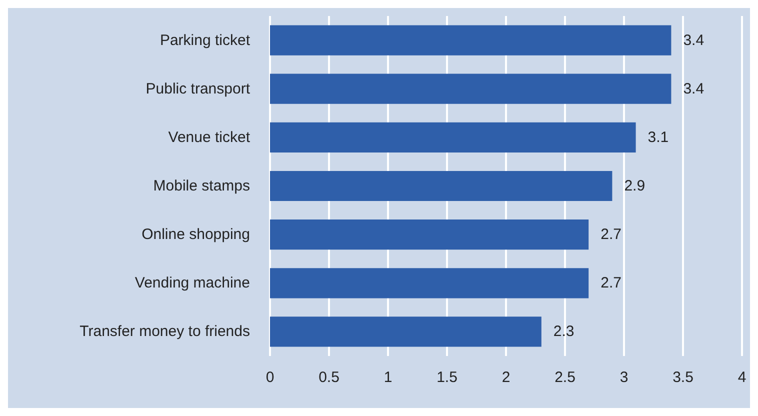 This screenshot has height=416, width=758. What do you see at coordinates (192, 283) in the screenshot?
I see `y-tick-label: Vending machine` at bounding box center [192, 283].